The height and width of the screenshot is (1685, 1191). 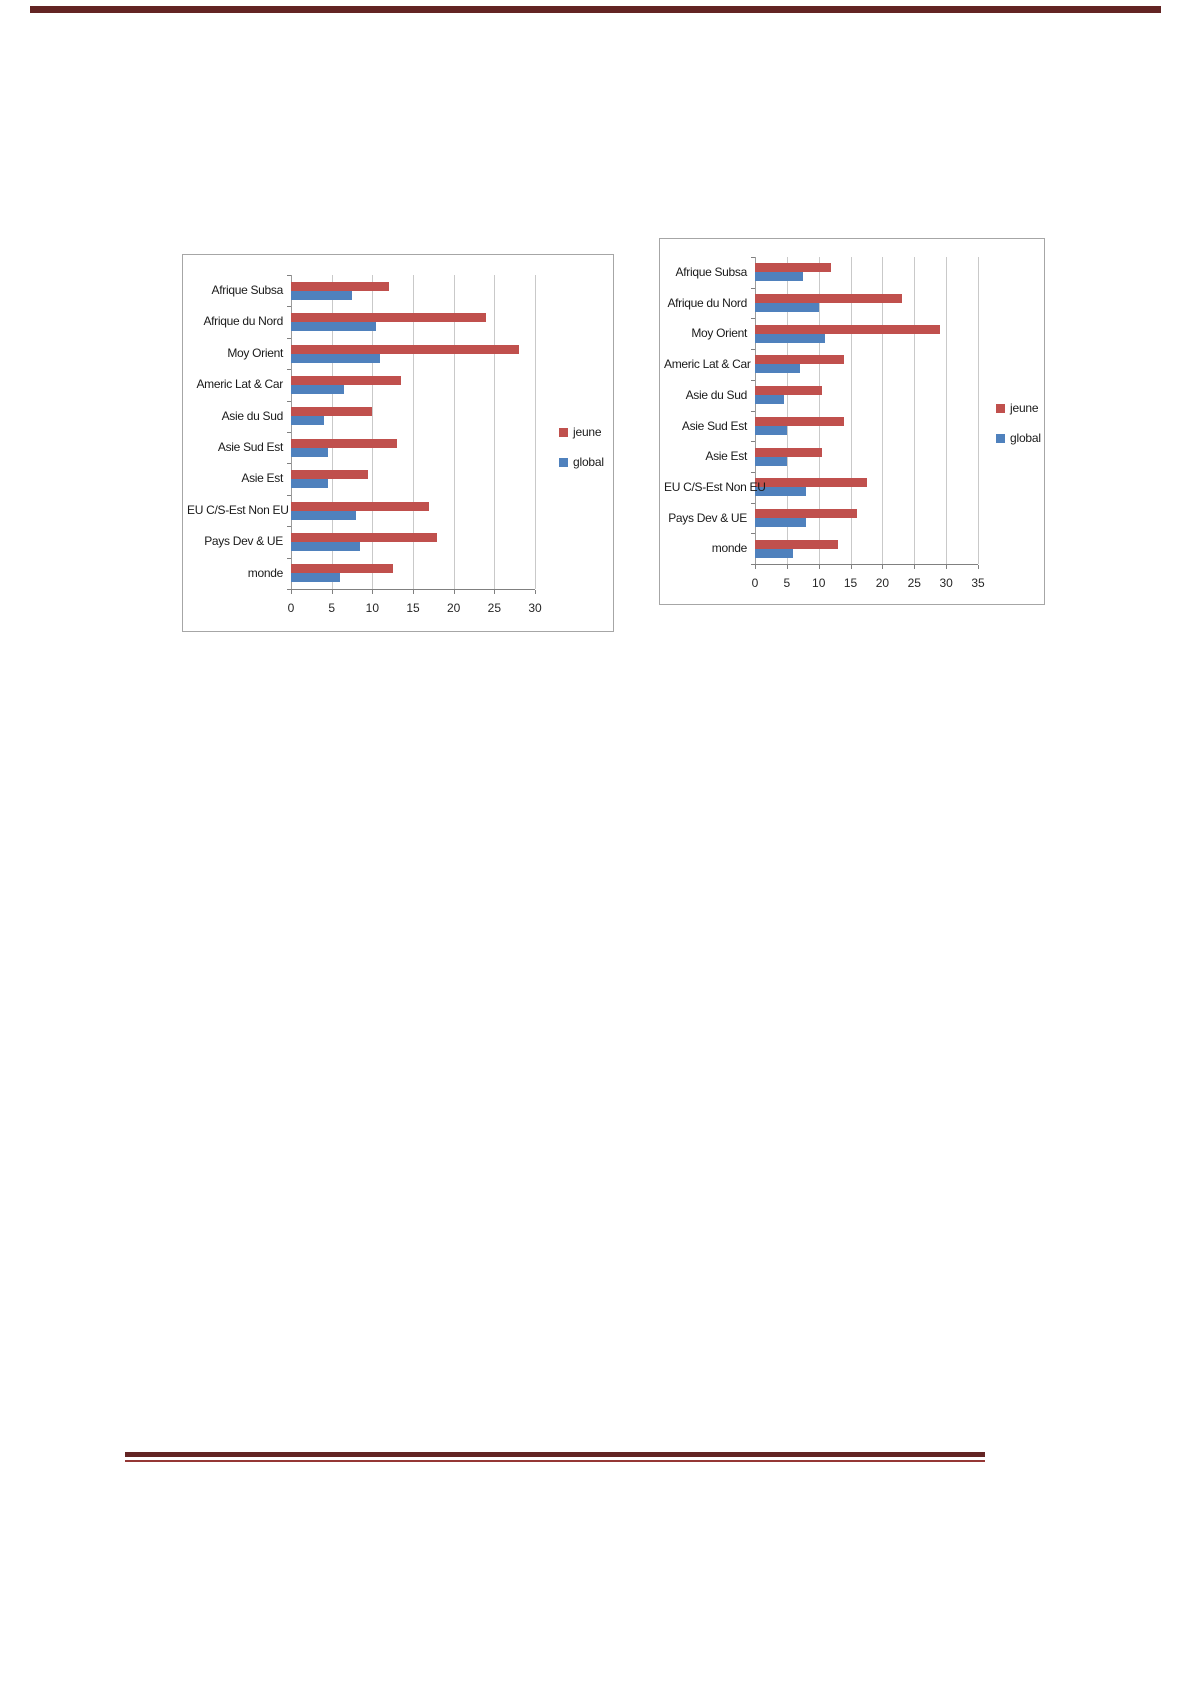 I want to click on category-label: Pays Dev & UE, so click(x=707, y=517).